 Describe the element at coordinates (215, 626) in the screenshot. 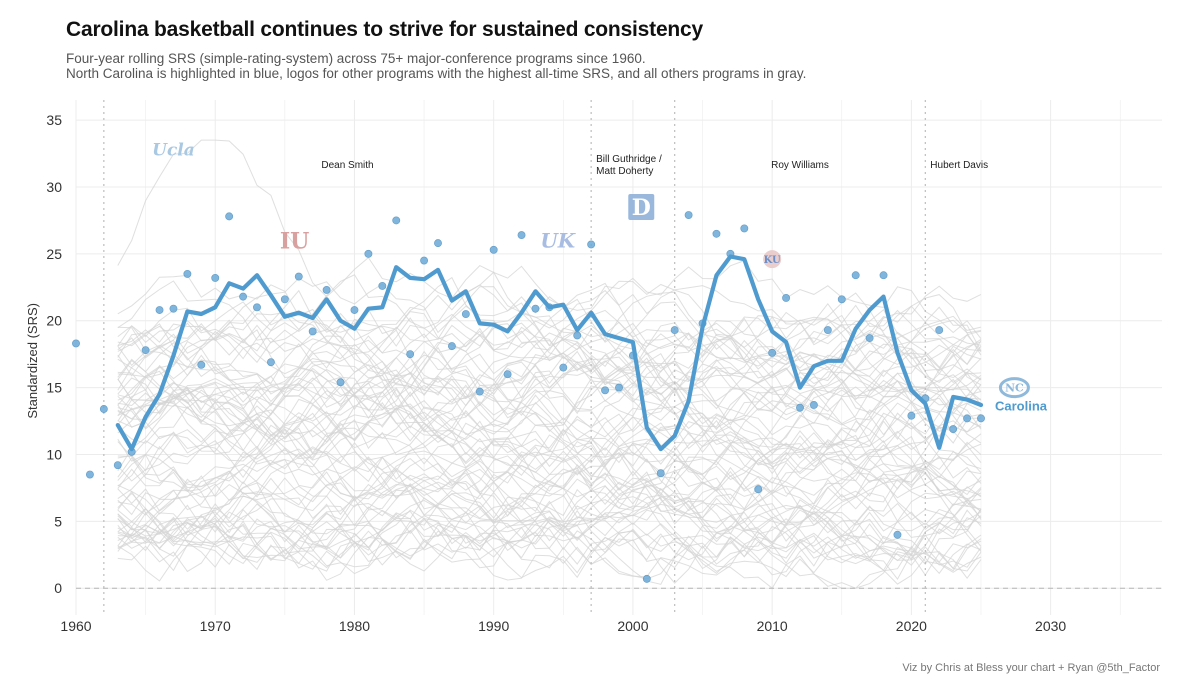

I see `x-tick-label: 1970` at that location.